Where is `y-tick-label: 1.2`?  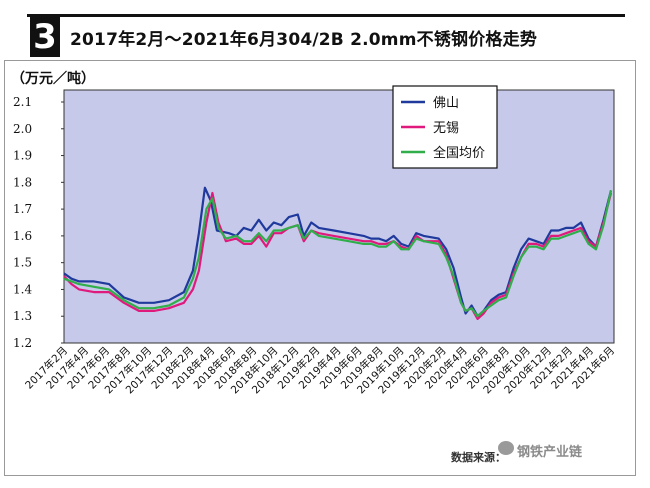 y-tick-label: 1.2 is located at coordinates (22, 343).